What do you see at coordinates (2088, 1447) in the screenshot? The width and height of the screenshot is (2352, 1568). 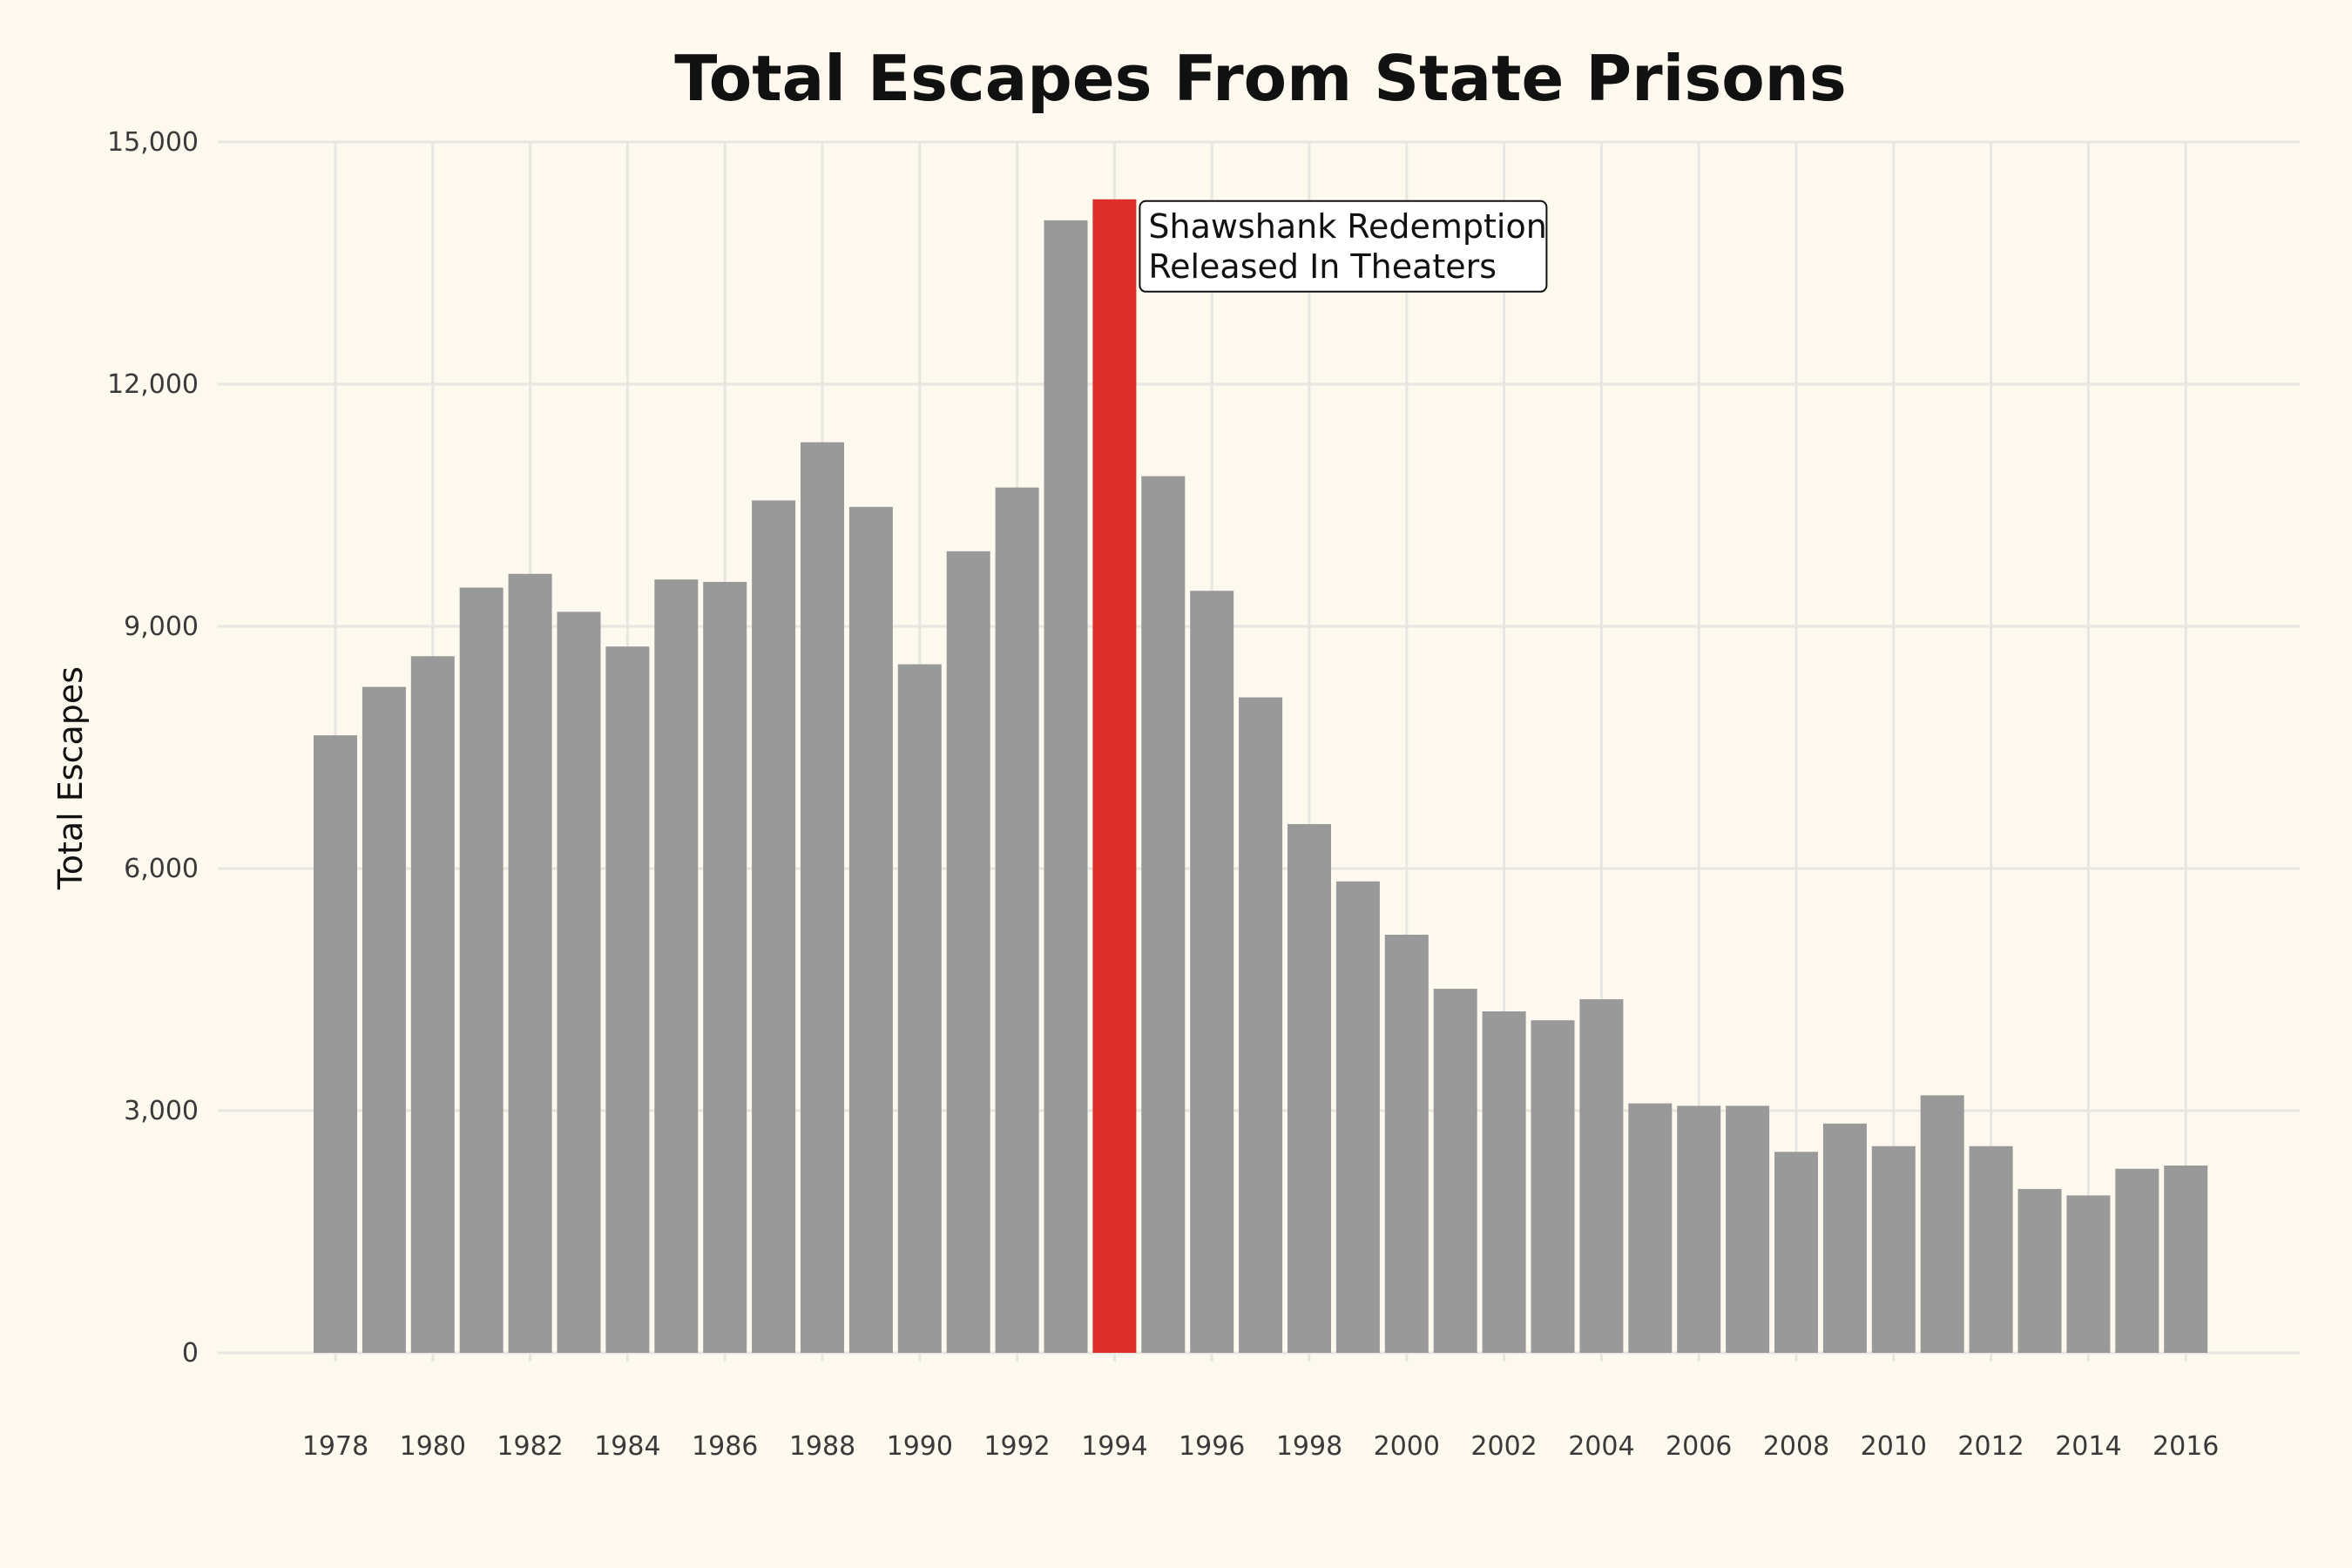 I see `x-tick-label: 2014` at bounding box center [2088, 1447].